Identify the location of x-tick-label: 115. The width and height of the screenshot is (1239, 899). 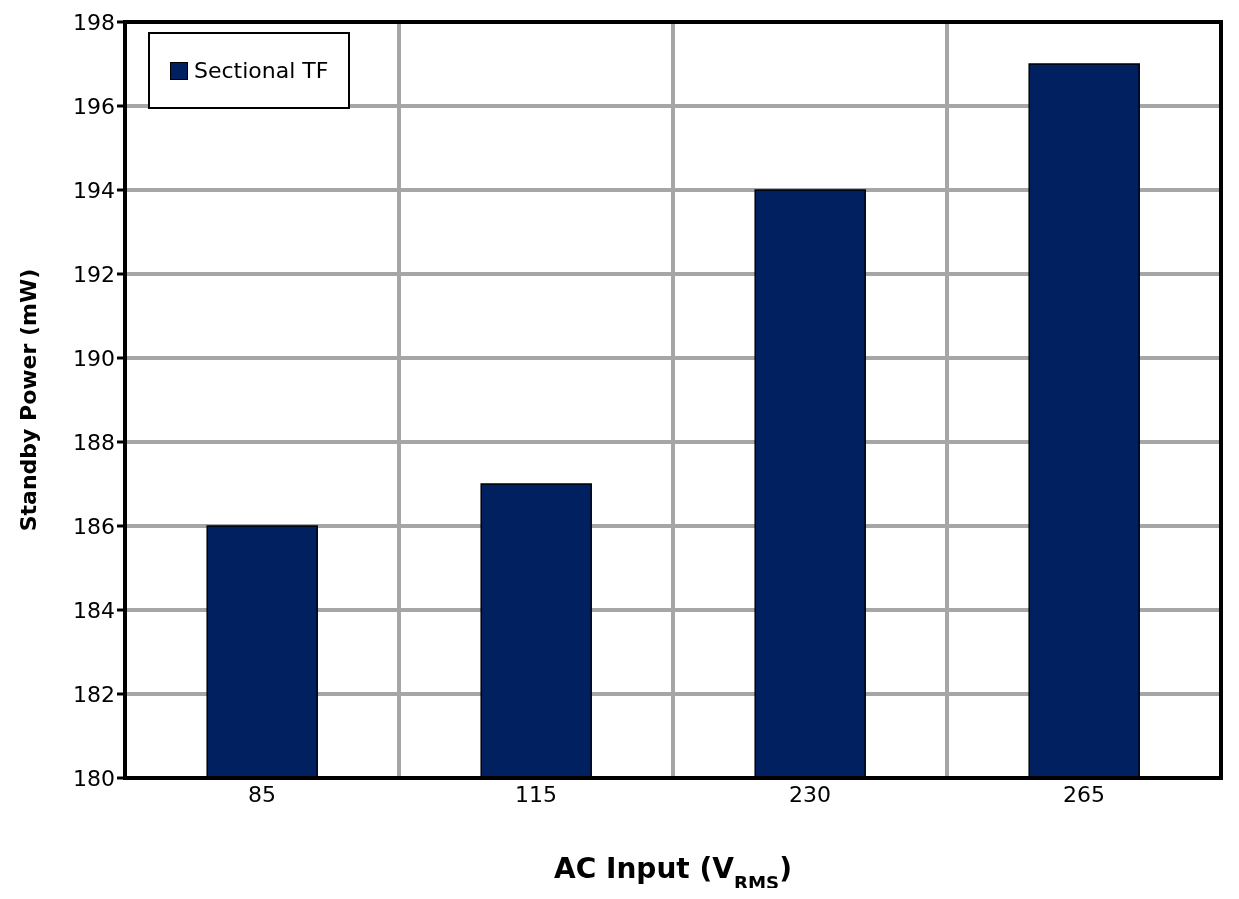
(536, 794).